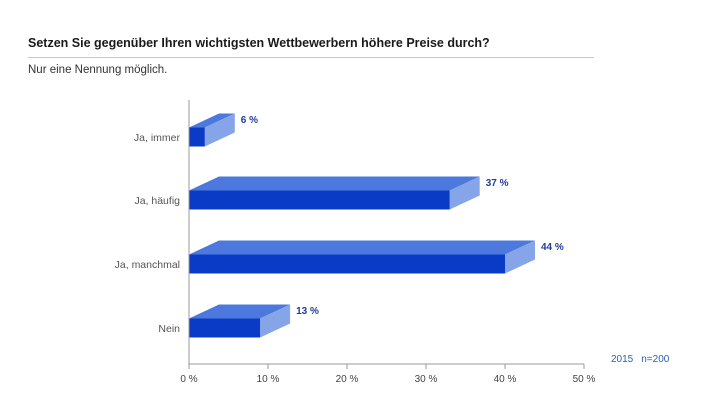 This screenshot has width=705, height=404. I want to click on bar-value-label: 44 %, so click(552, 247).